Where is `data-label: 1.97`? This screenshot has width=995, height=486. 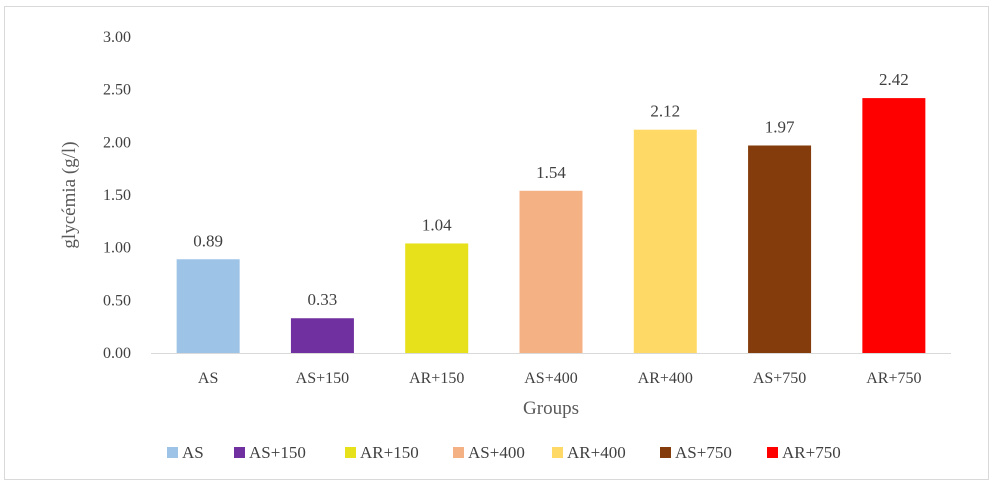 data-label: 1.97 is located at coordinates (780, 126).